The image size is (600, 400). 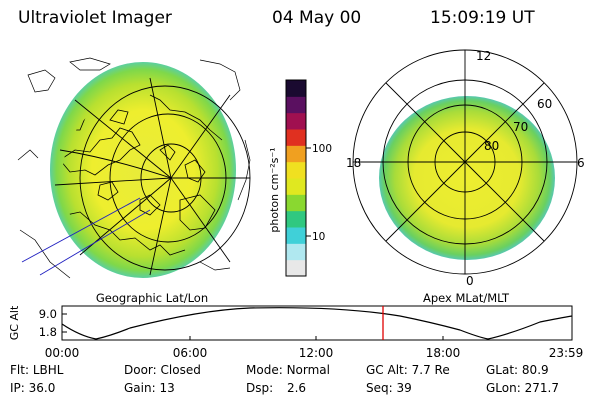 I want to click on gcalt-label: GC Alt:, so click(x=387, y=370).